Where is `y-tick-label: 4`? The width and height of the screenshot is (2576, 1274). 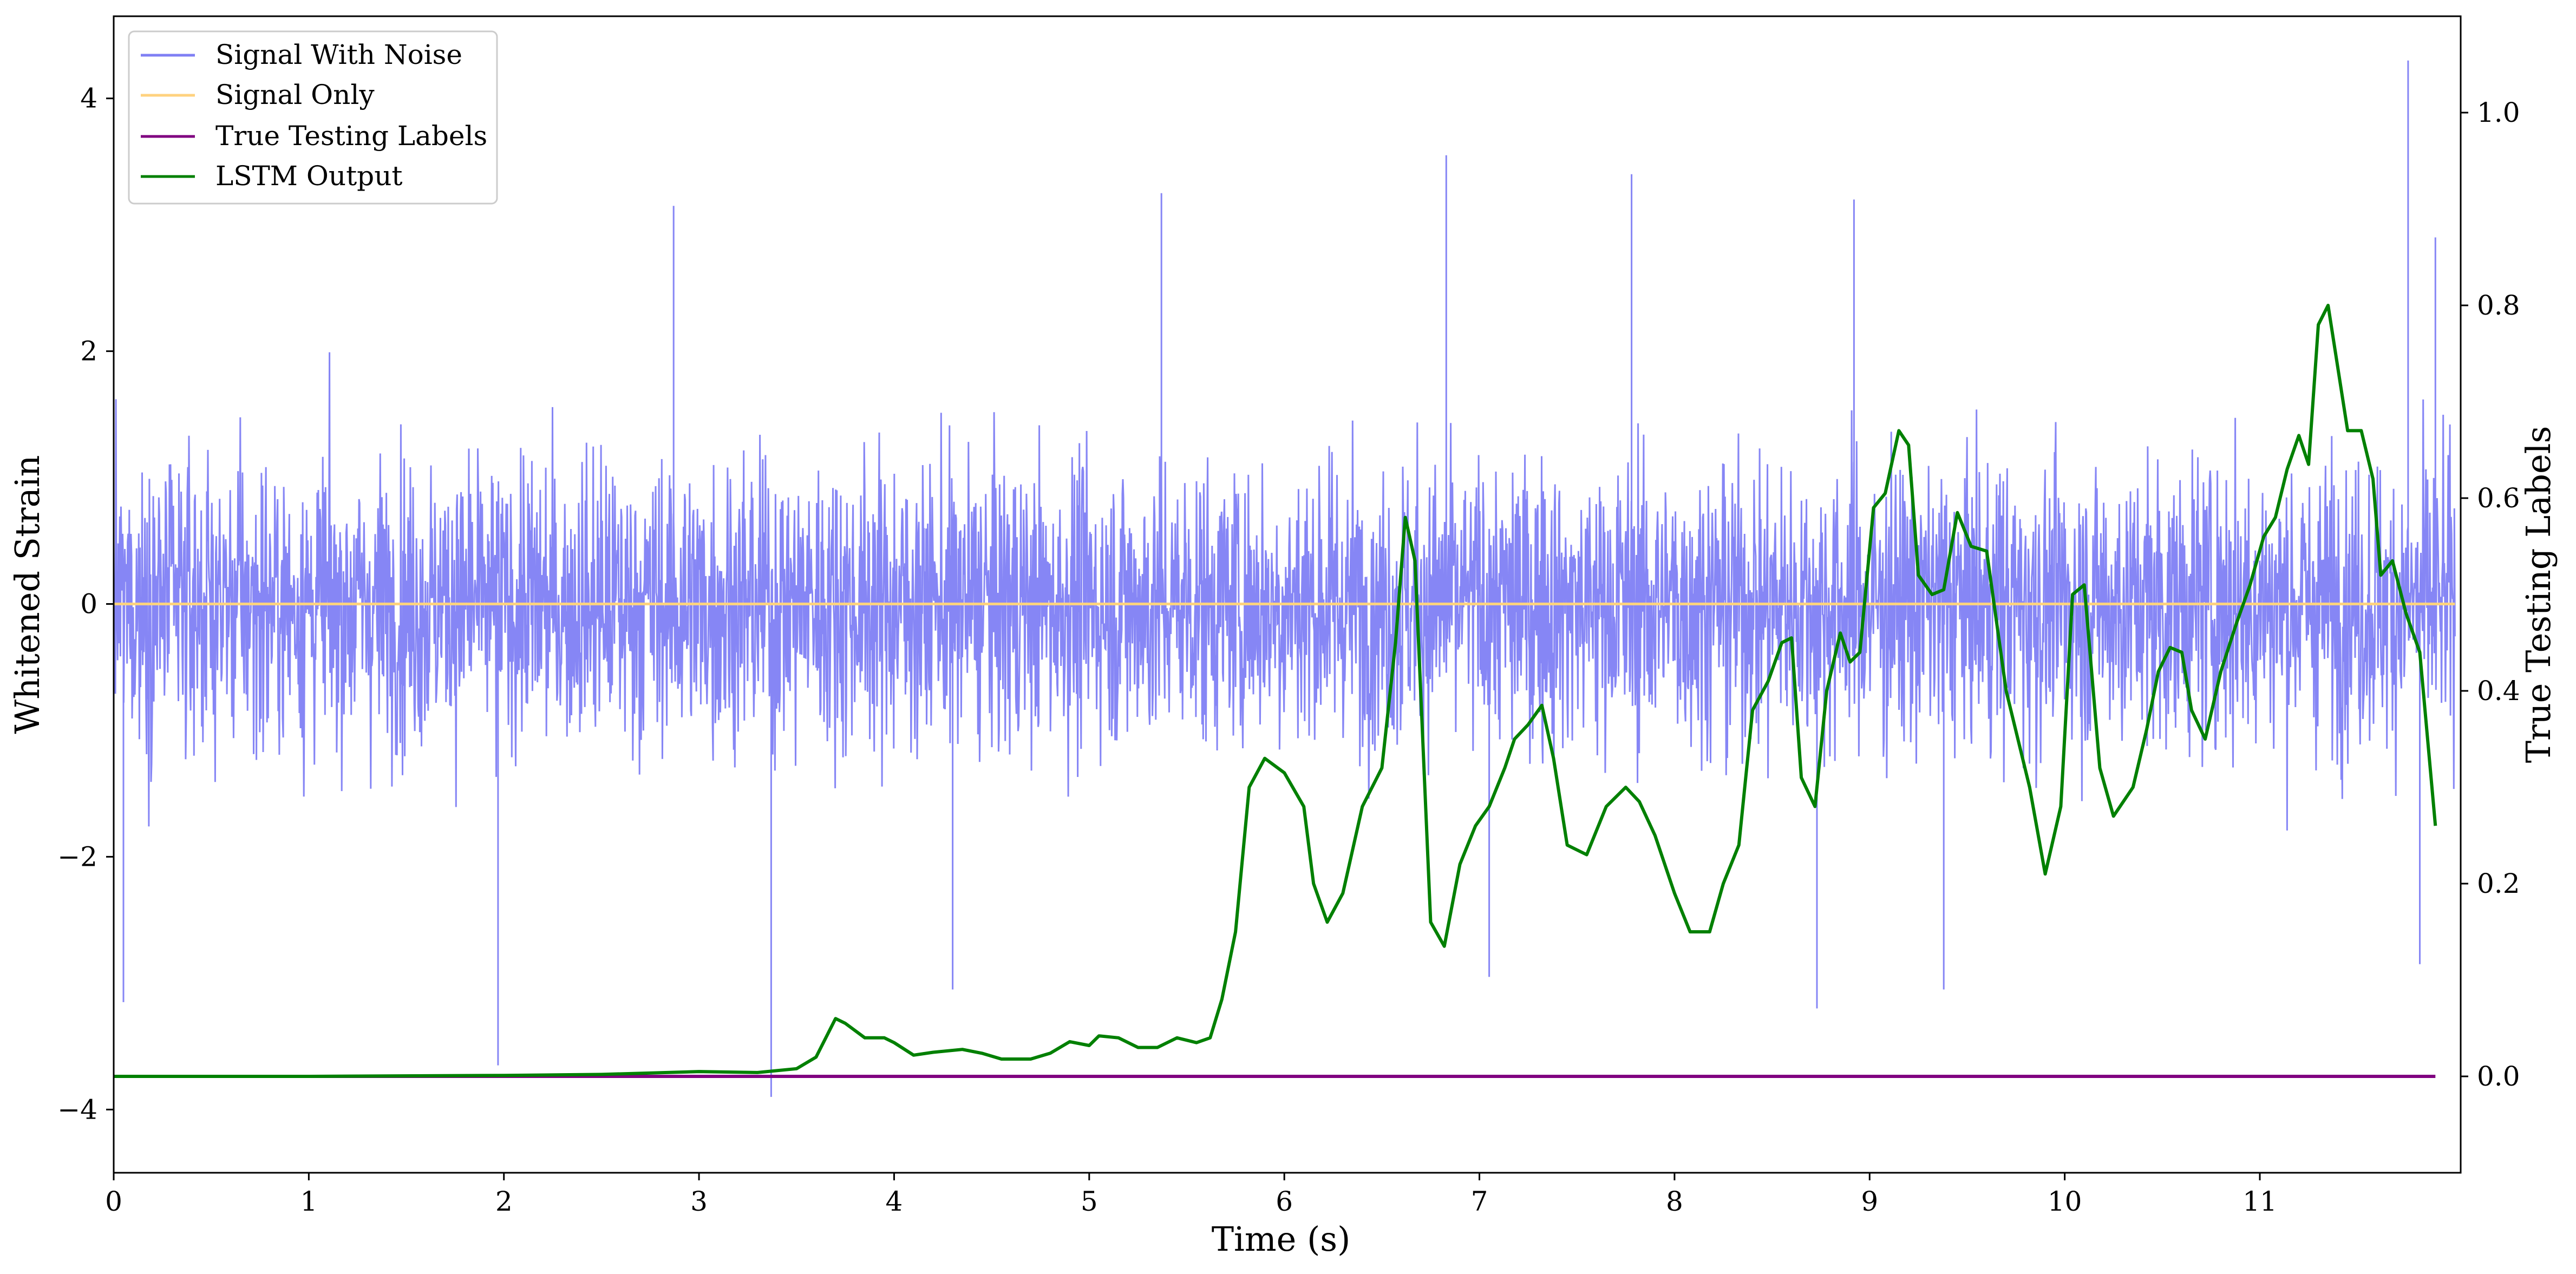
y-tick-label: 4 is located at coordinates (88, 98).